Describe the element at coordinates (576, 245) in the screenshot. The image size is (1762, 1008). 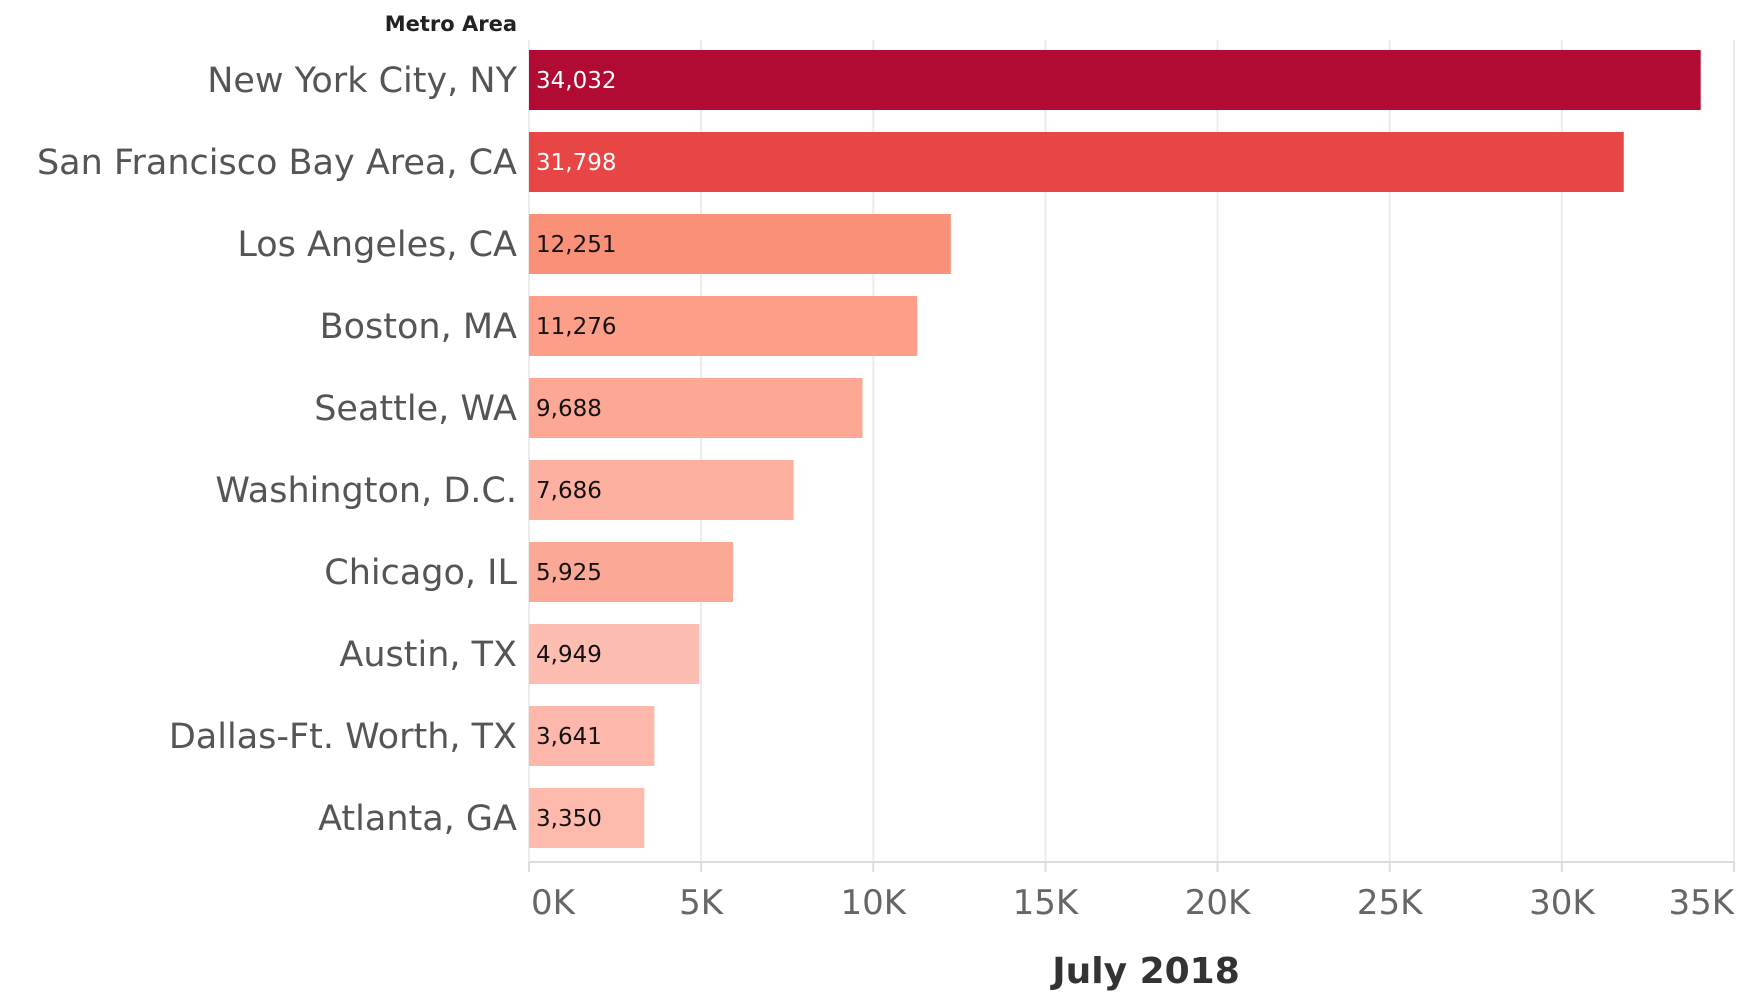
I see `bar-value-label: 12,251` at that location.